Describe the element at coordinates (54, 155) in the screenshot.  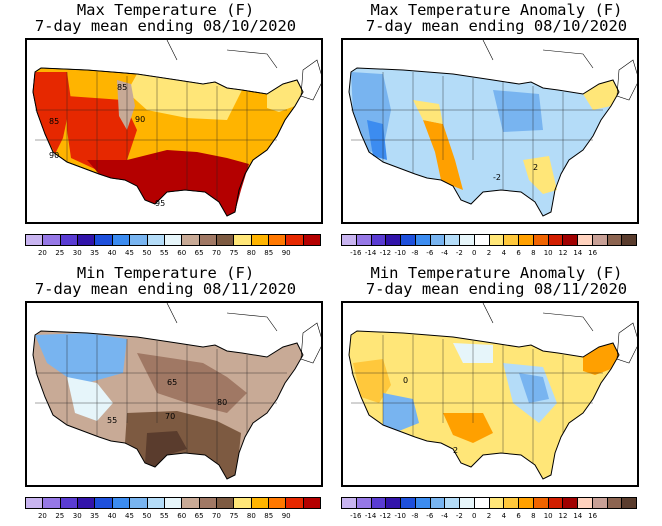
I see `contour-label: 90` at that location.